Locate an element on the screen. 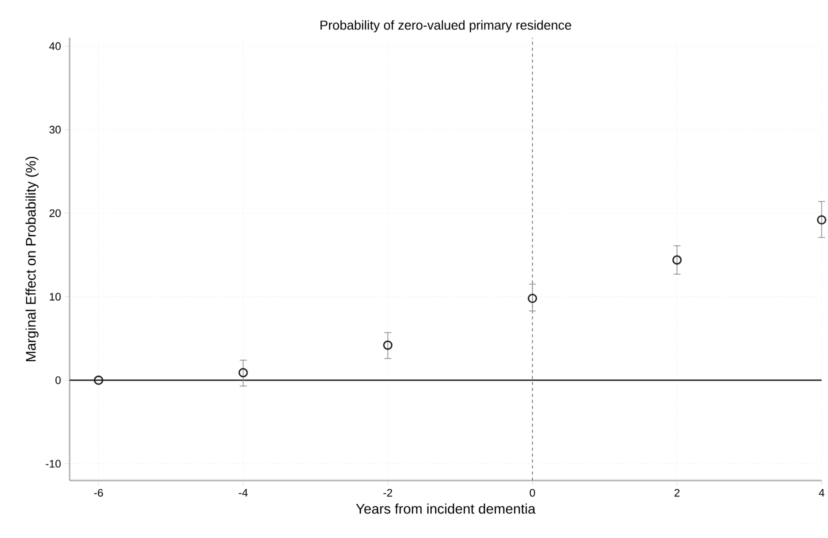 The image size is (828, 538). x-tick-label: 0 is located at coordinates (533, 492).